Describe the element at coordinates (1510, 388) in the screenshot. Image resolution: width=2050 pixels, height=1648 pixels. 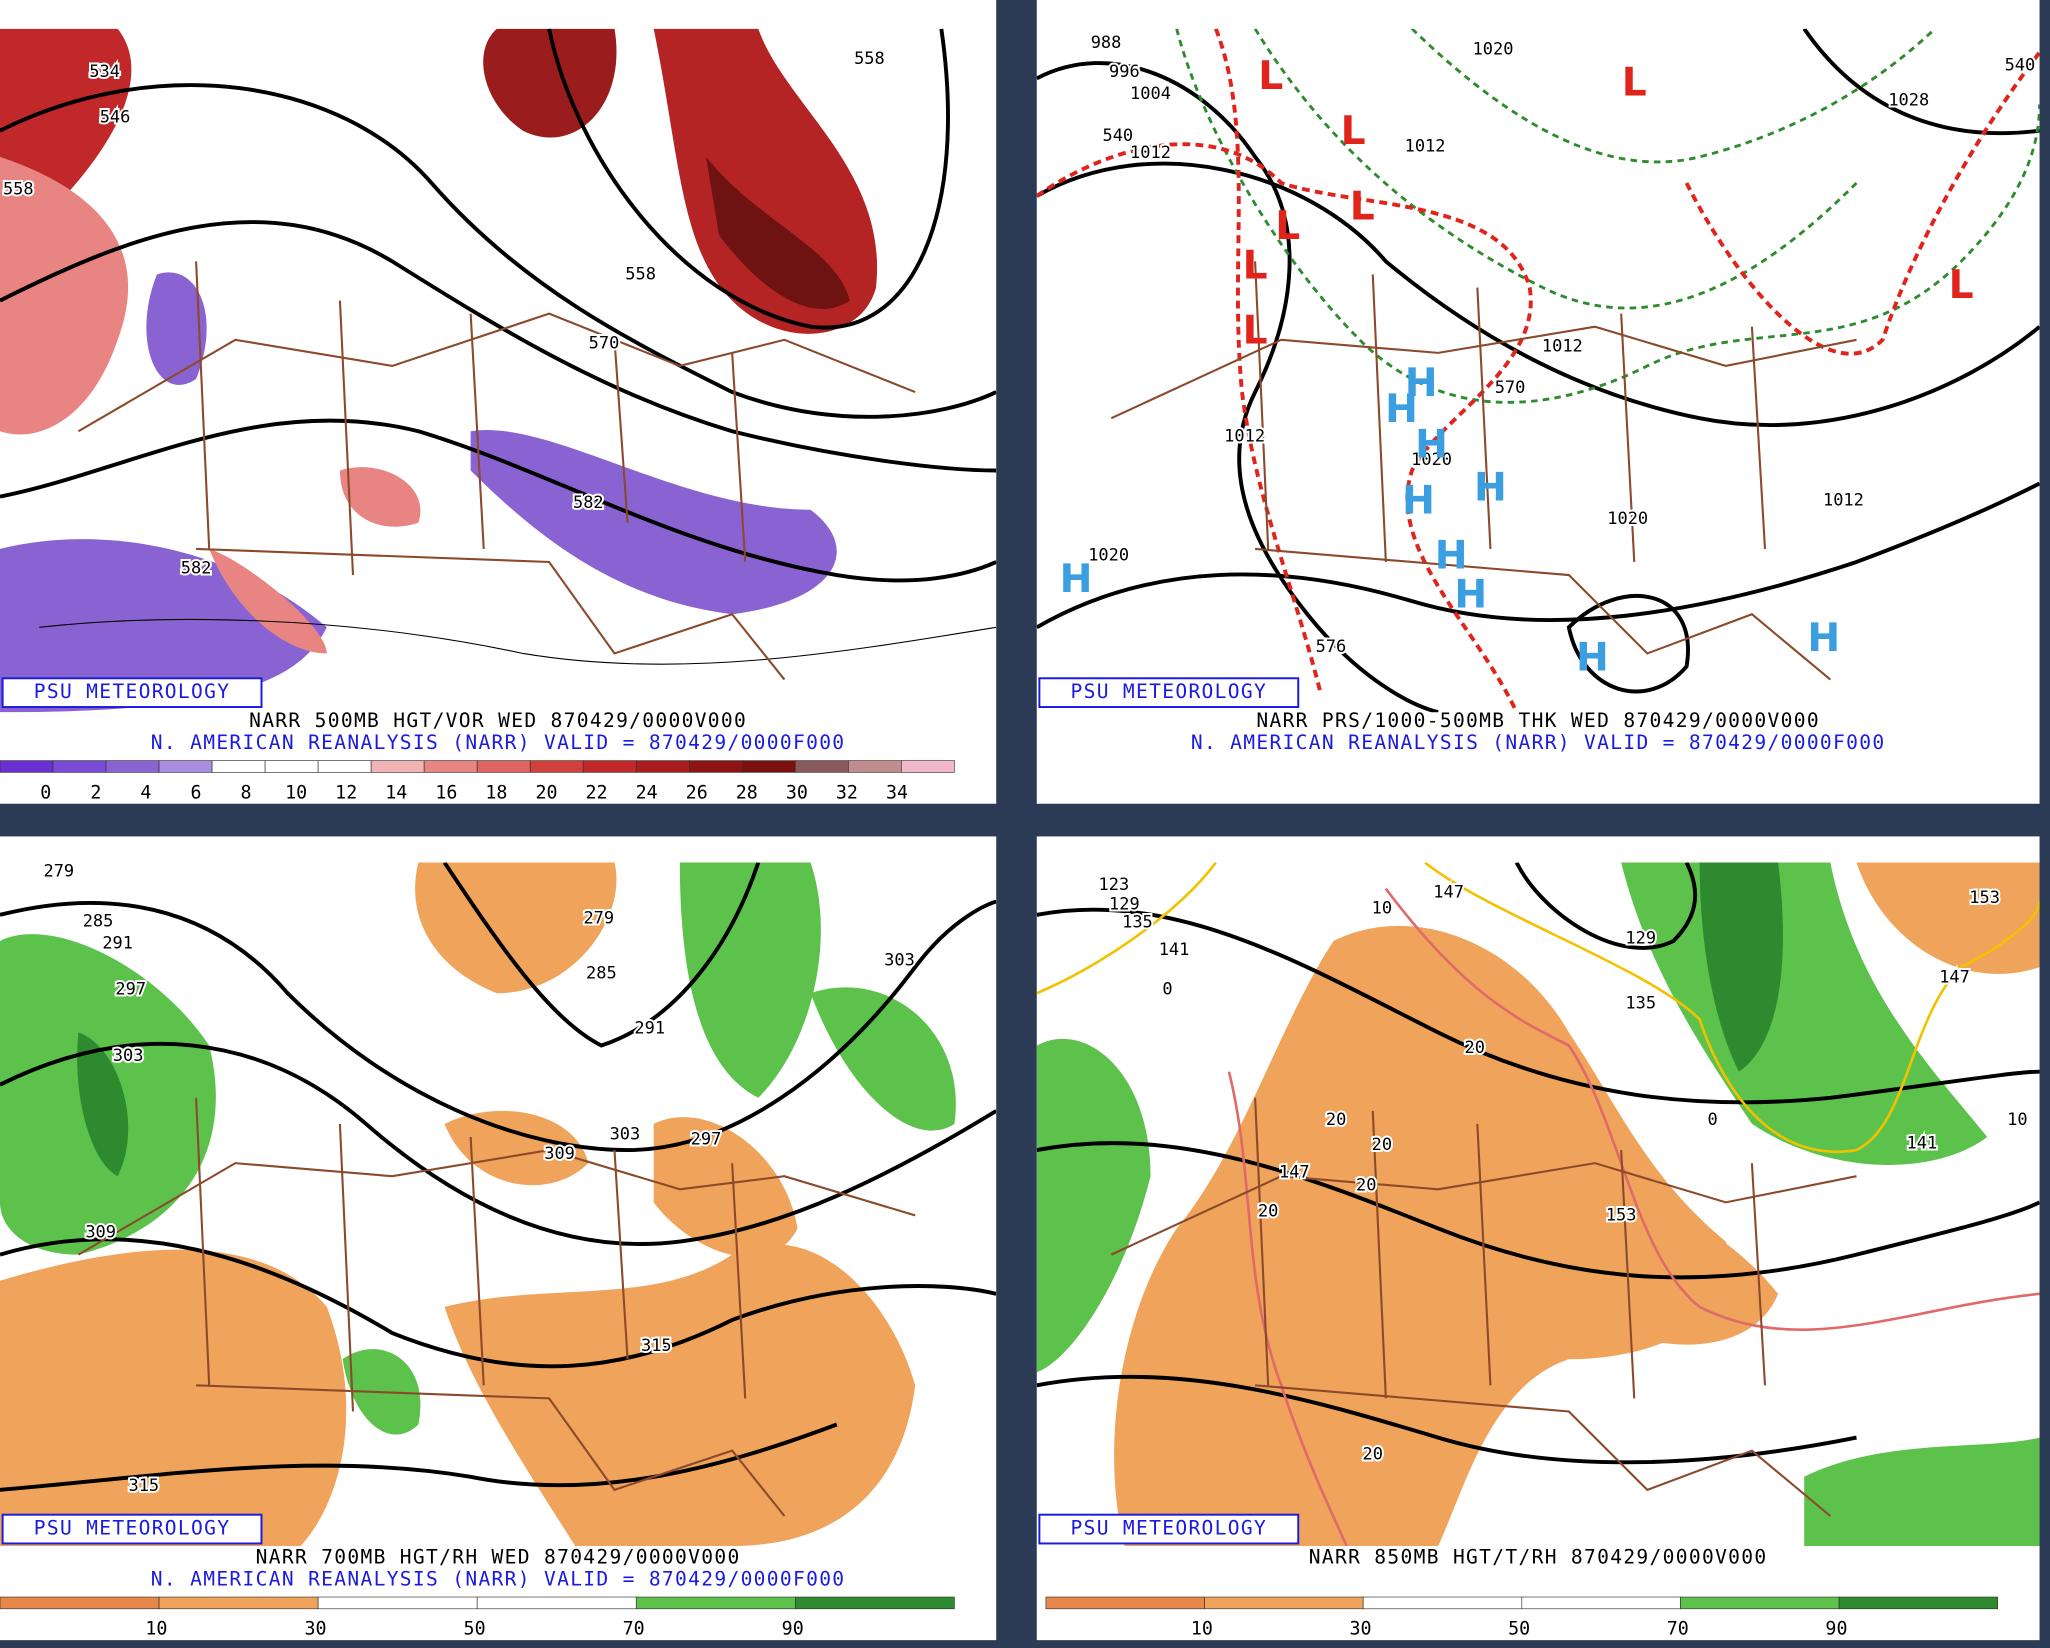
I see `contour-label: 570` at that location.